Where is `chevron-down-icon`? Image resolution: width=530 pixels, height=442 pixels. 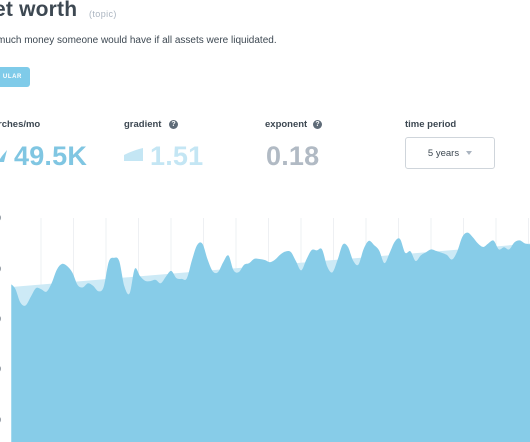
chevron-down-icon is located at coordinates (469, 153).